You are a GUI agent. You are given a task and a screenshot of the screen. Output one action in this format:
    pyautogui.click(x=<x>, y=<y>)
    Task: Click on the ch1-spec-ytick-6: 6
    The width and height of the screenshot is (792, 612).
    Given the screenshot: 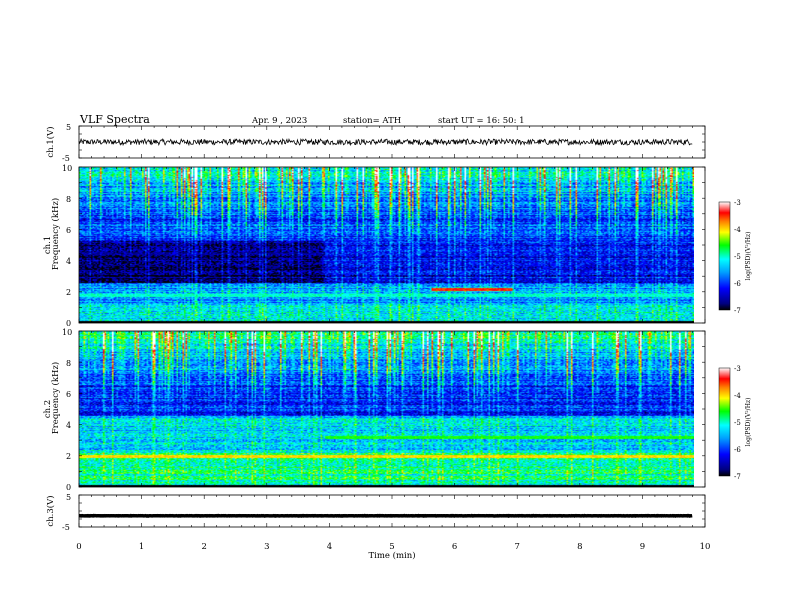 What is the action you would take?
    pyautogui.click(x=68, y=230)
    